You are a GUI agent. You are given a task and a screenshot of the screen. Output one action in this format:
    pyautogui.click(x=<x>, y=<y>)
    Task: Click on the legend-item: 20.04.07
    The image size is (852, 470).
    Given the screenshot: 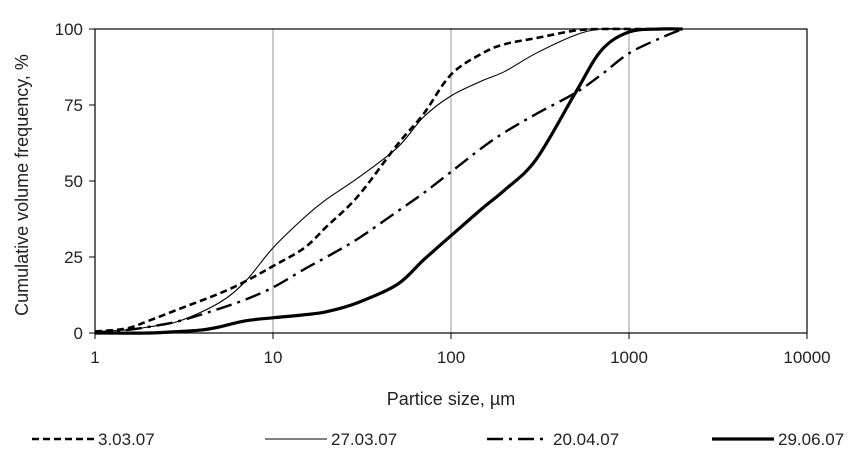 What is the action you would take?
    pyautogui.click(x=553, y=439)
    